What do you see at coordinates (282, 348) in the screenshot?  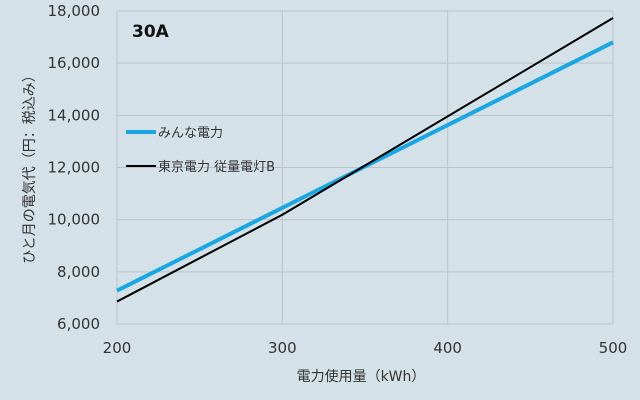 I see `x-tick-label: 300` at bounding box center [282, 348].